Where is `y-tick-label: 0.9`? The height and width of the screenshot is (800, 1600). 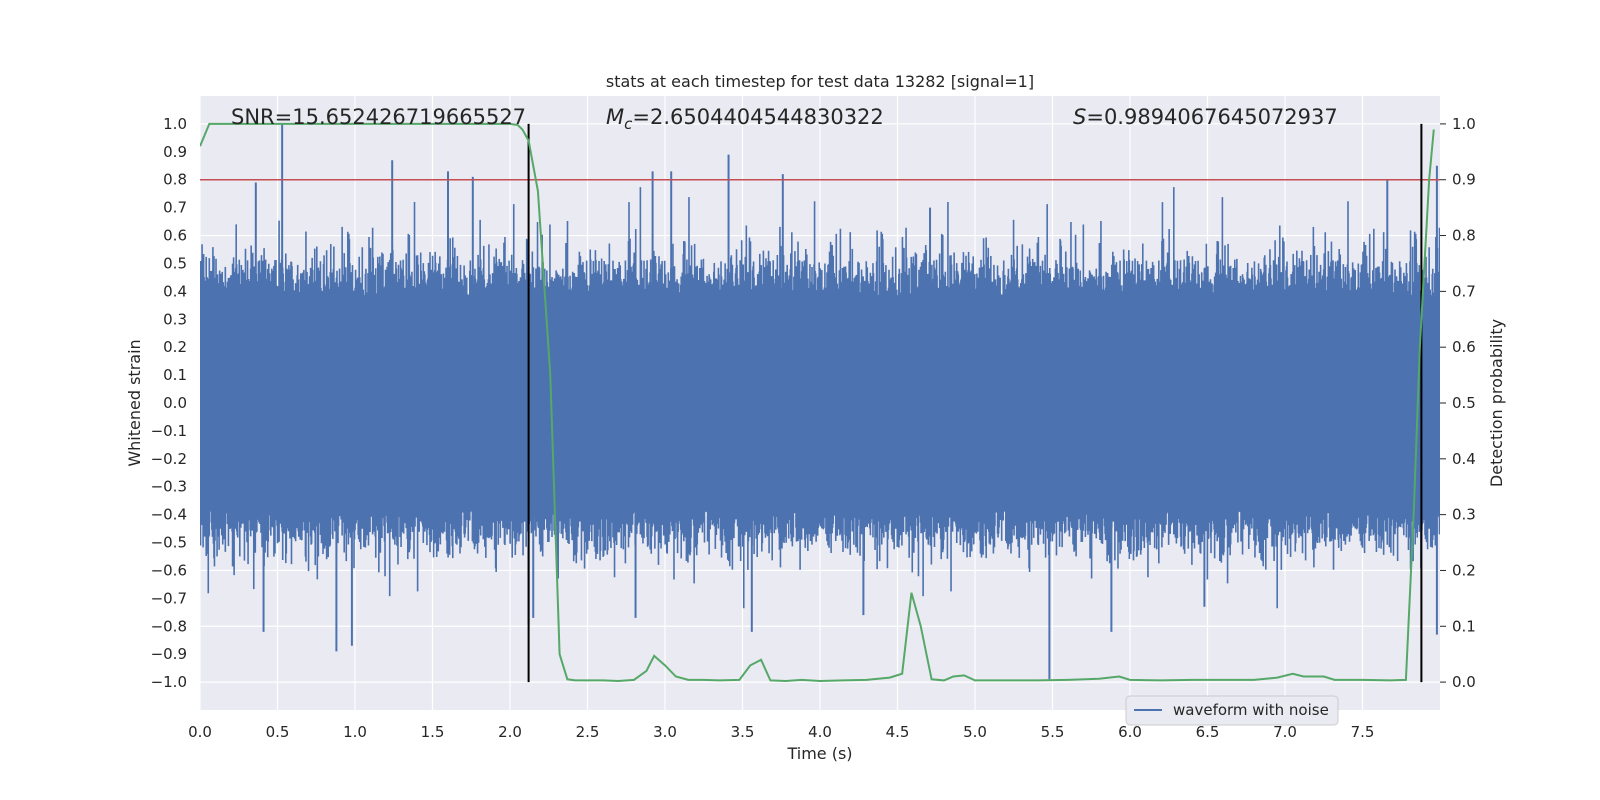 y-tick-label: 0.9 is located at coordinates (175, 152).